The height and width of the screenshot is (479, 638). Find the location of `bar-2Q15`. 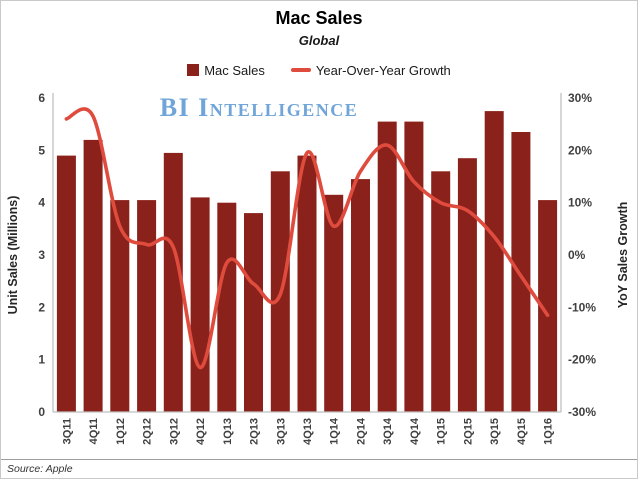

bar-2Q15 is located at coordinates (467, 285).